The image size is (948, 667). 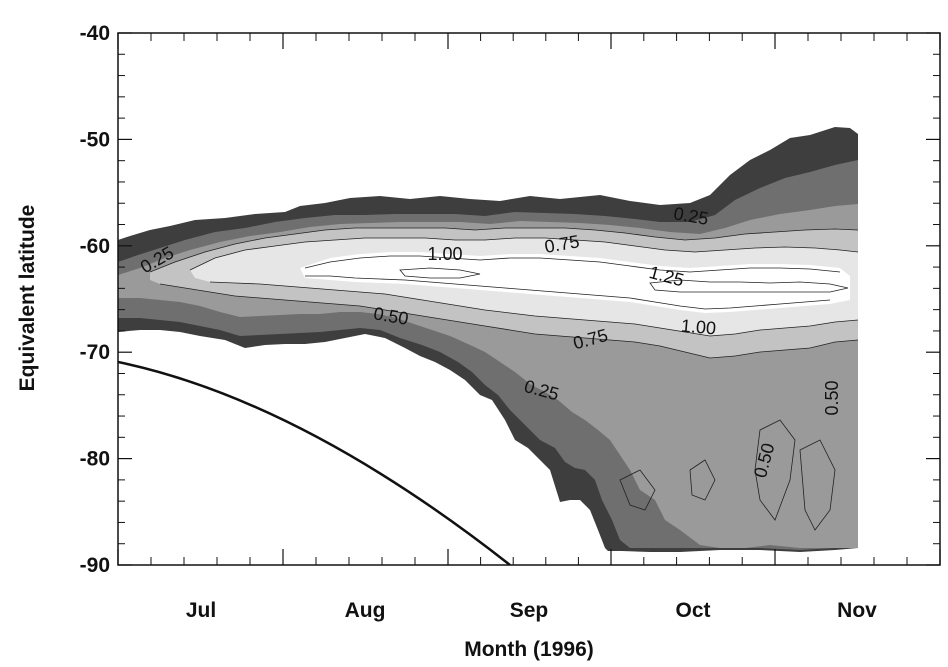 I want to click on y-tick-label: -60, so click(x=95, y=246).